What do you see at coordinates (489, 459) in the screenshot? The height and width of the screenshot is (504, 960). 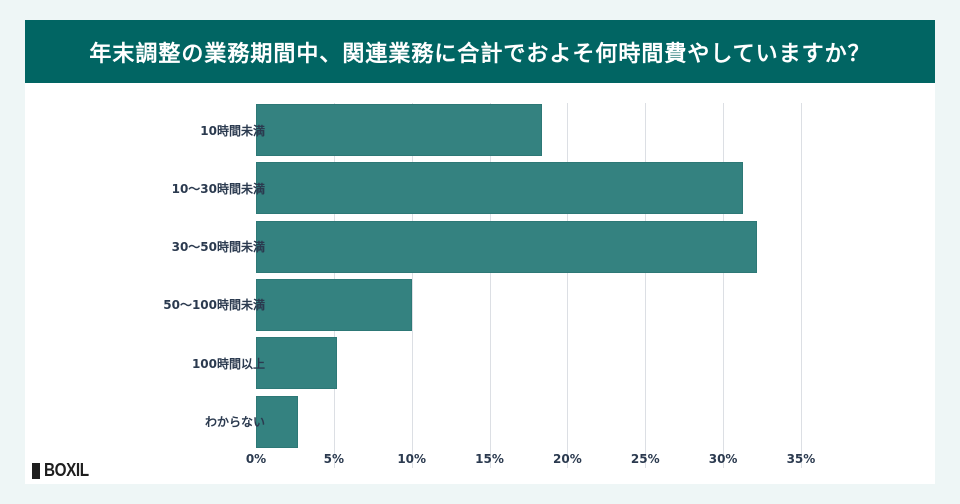 I see `x-tick-label: 15%` at bounding box center [489, 459].